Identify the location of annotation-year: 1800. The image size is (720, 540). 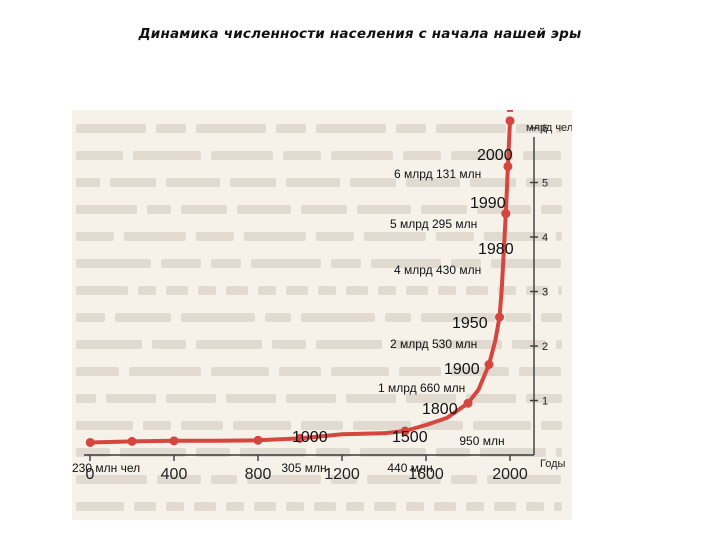
(440, 409).